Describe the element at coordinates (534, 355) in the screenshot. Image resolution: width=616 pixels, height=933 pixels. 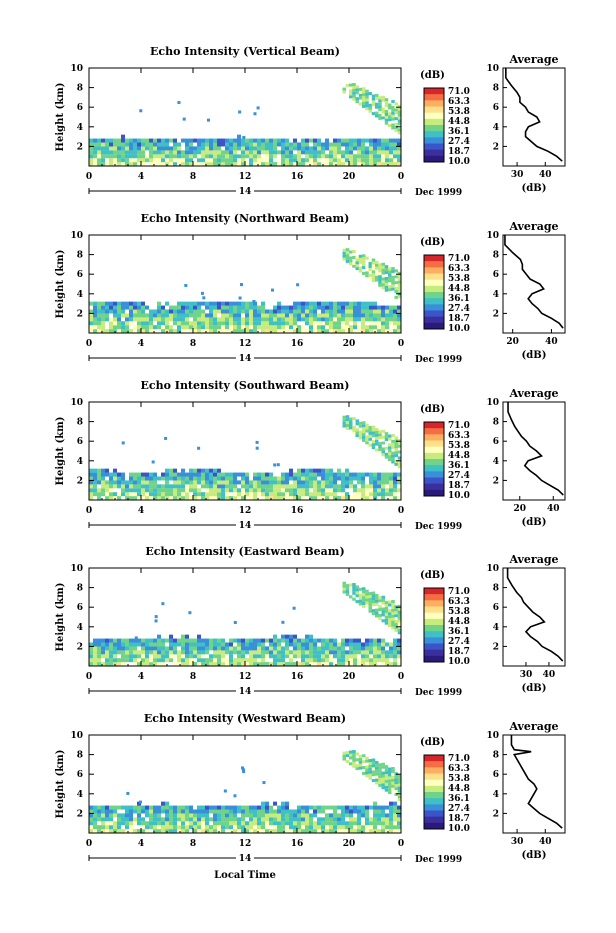
I see `average-x-label: (dB)` at that location.